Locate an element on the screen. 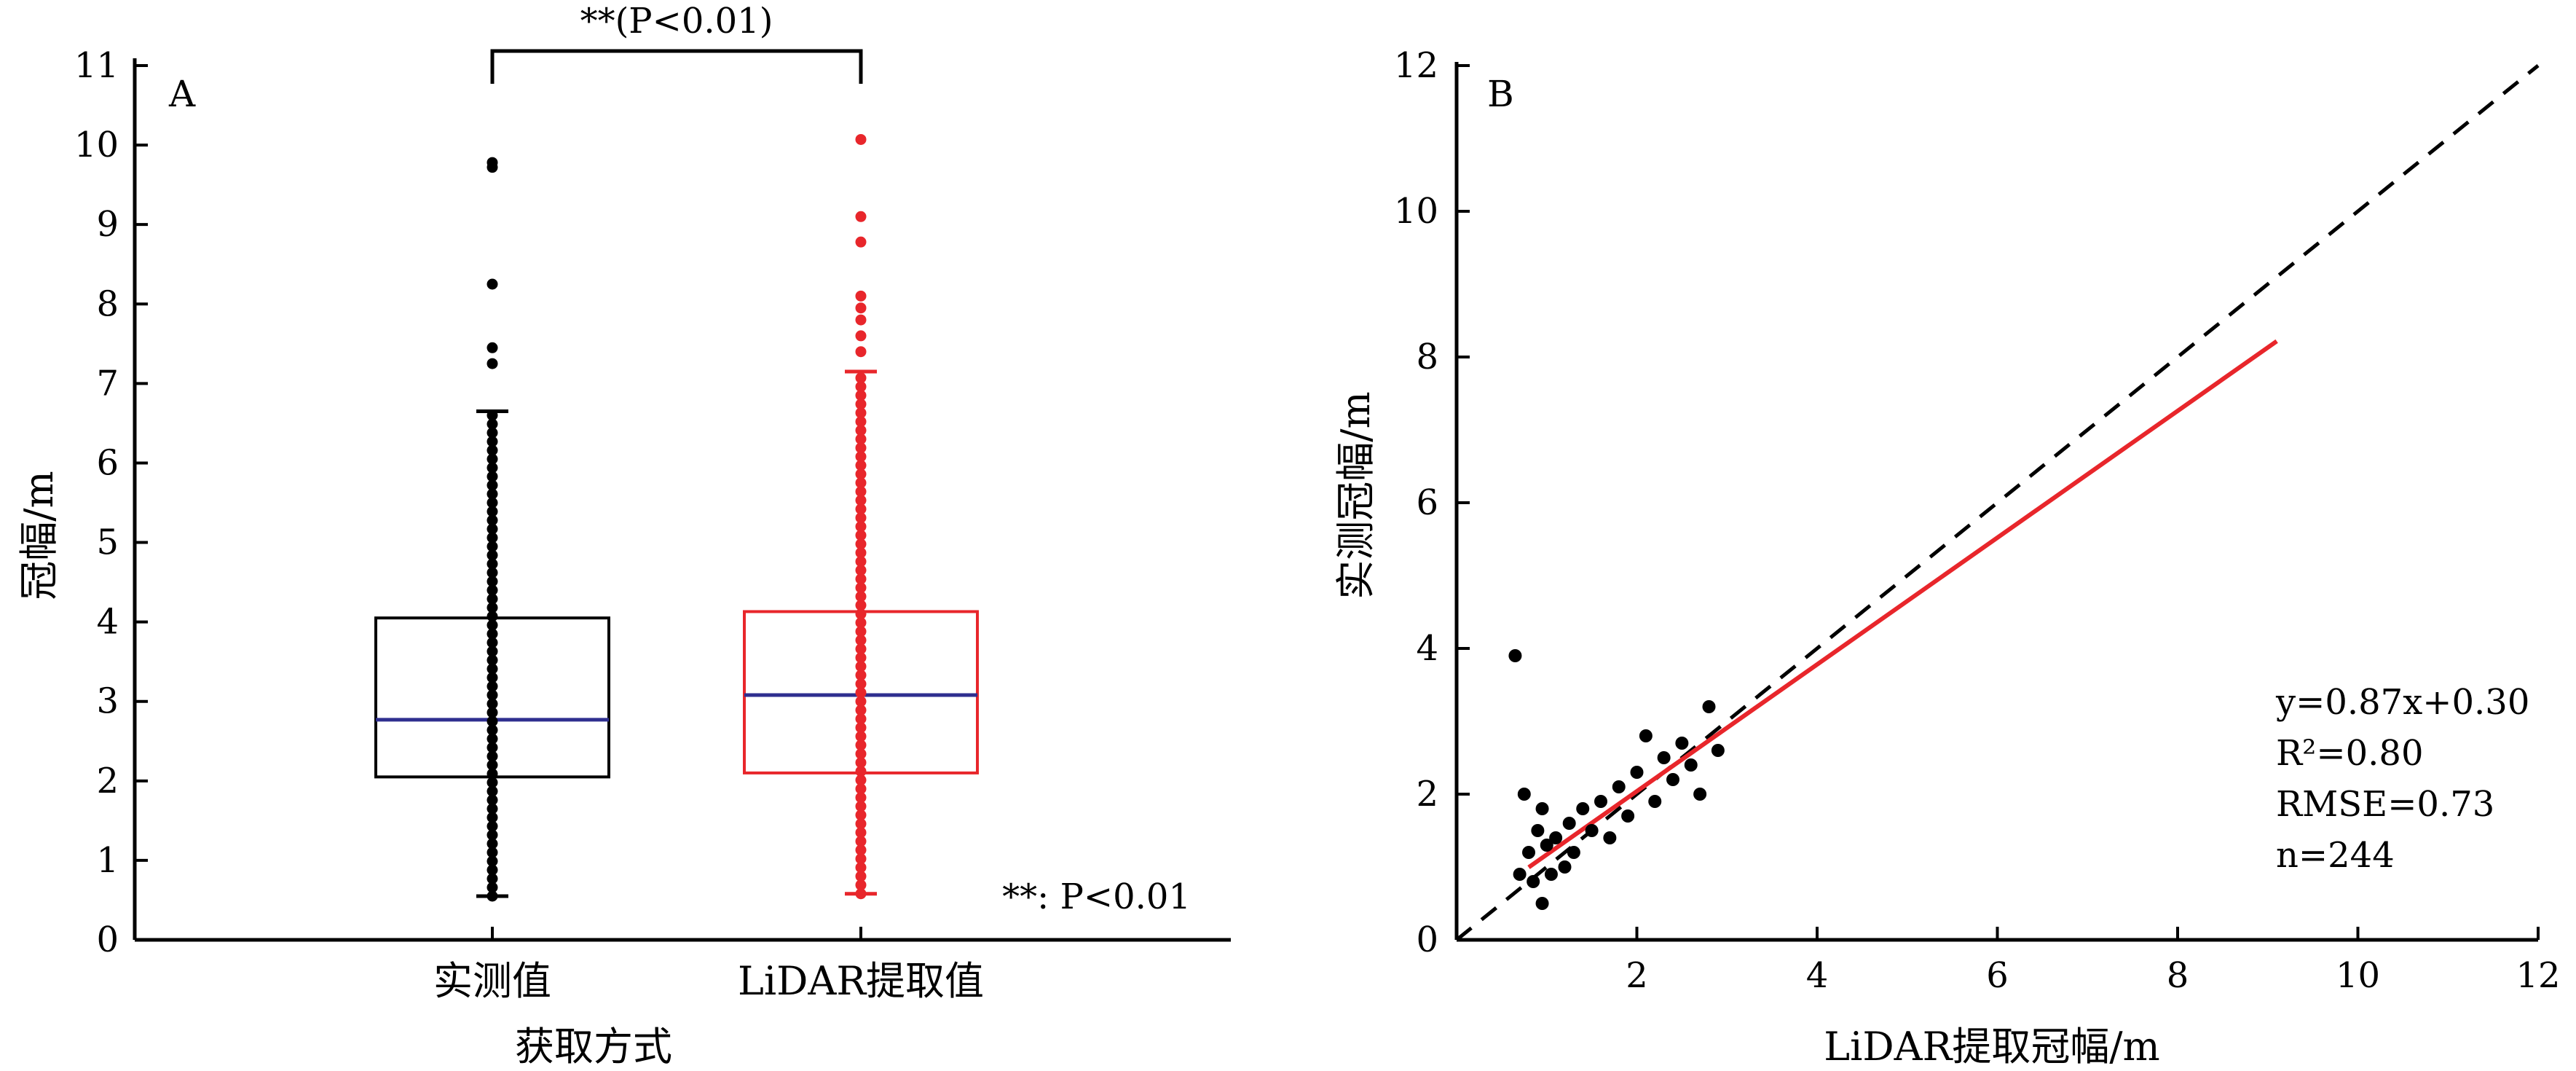  panel-a-x-tick-label: 实测值 is located at coordinates (492, 981).